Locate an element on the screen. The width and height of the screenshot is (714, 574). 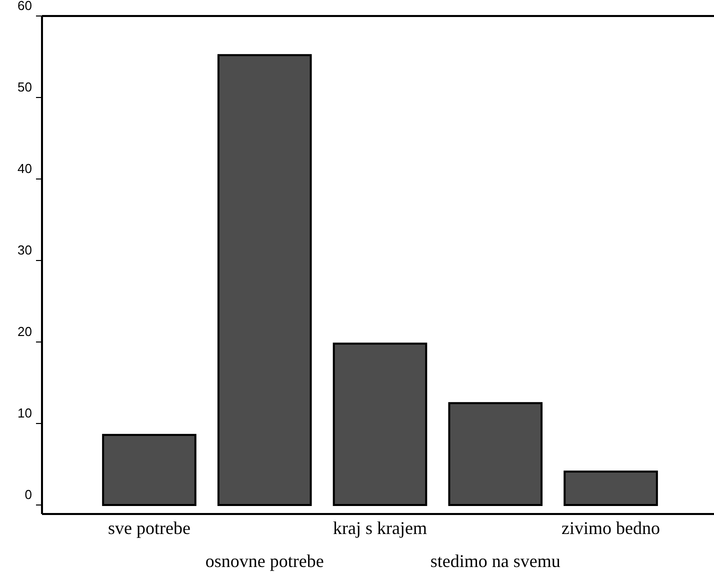
y-tick-label: 0 is located at coordinates (28, 494).